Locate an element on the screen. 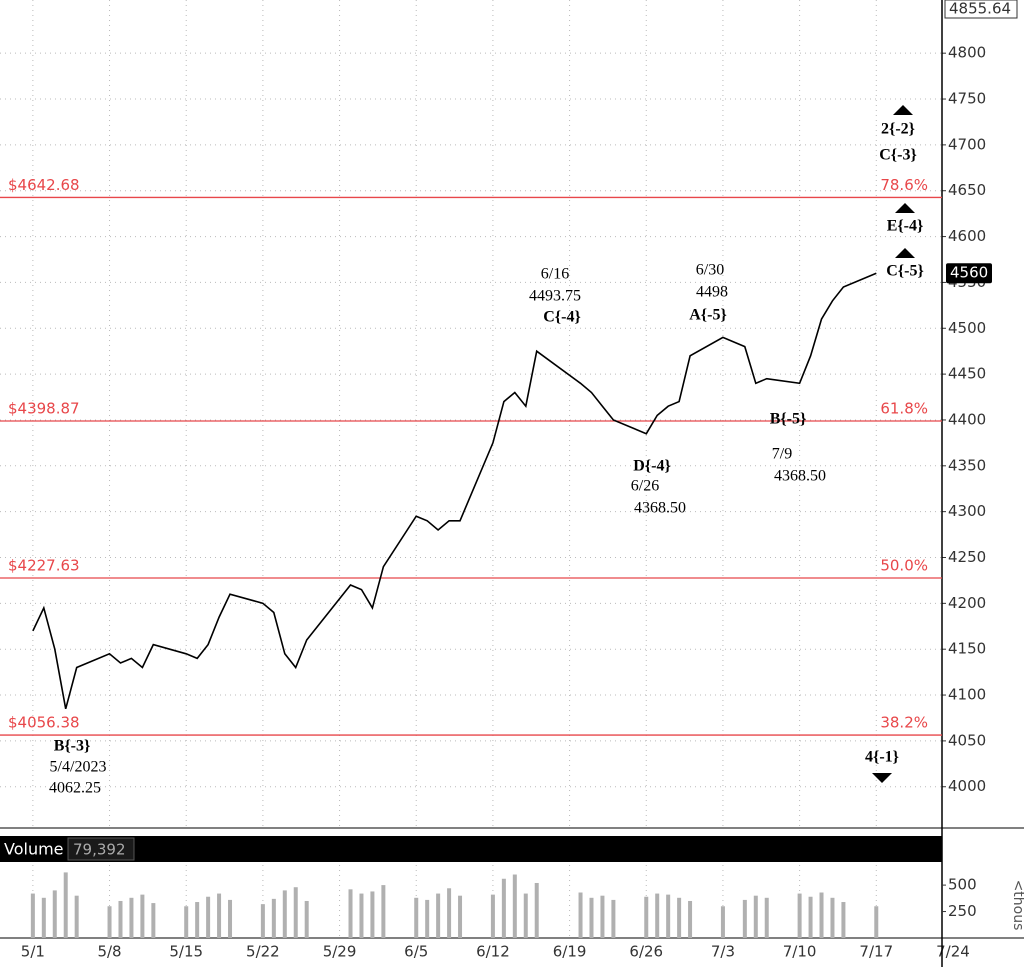 The image size is (1024, 967). y-tick-label: 4150 is located at coordinates (967, 649).